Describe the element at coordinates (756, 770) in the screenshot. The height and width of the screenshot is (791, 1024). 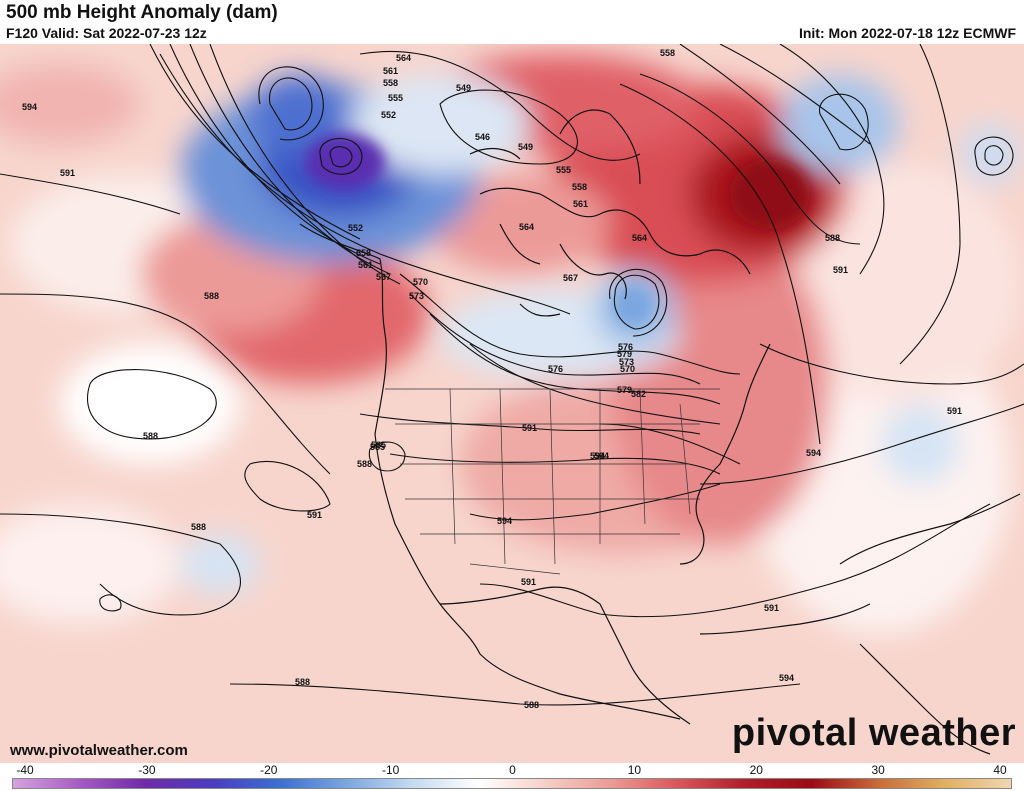
I see `colorbar-tick-label: 20` at that location.